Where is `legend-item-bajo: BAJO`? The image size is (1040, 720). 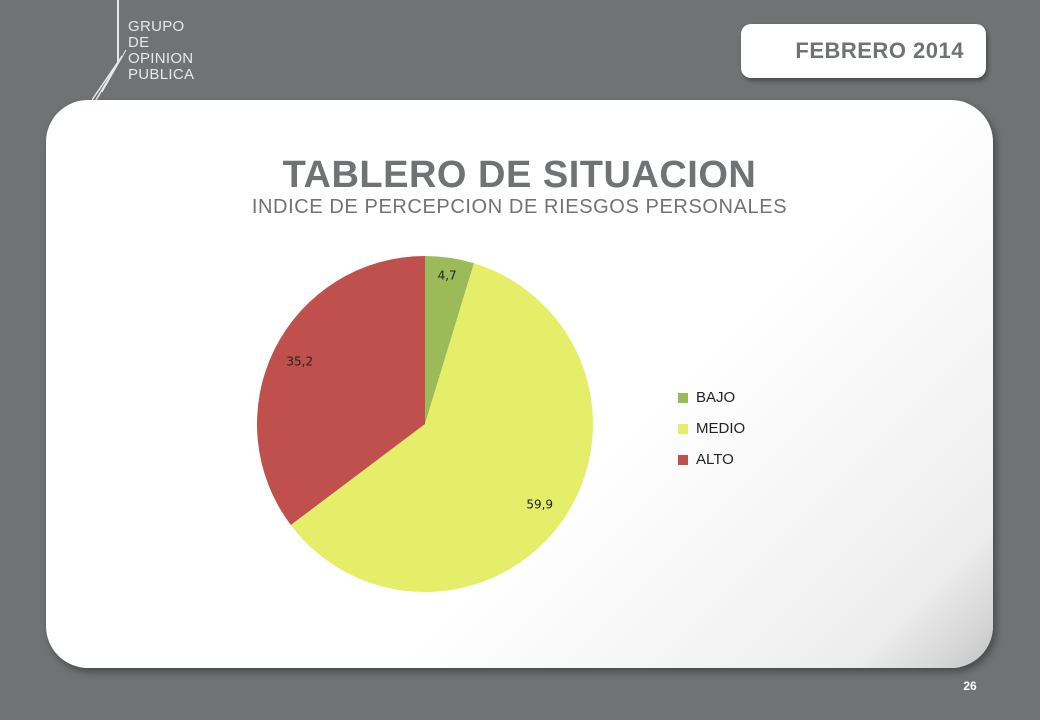
legend-item-bajo: BAJO is located at coordinates (711, 397).